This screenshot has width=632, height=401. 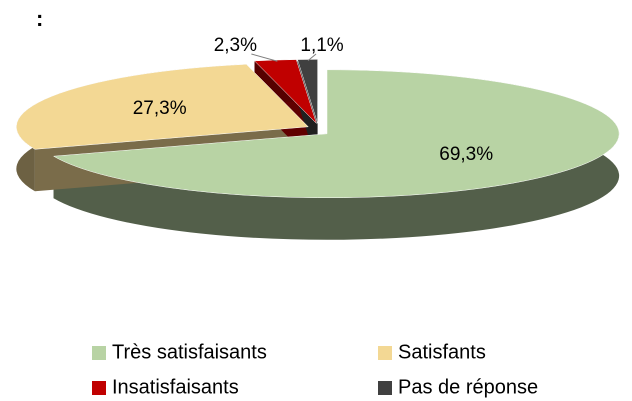 What do you see at coordinates (189, 352) in the screenshot?
I see `legend-label: Très satisfaisants` at bounding box center [189, 352].